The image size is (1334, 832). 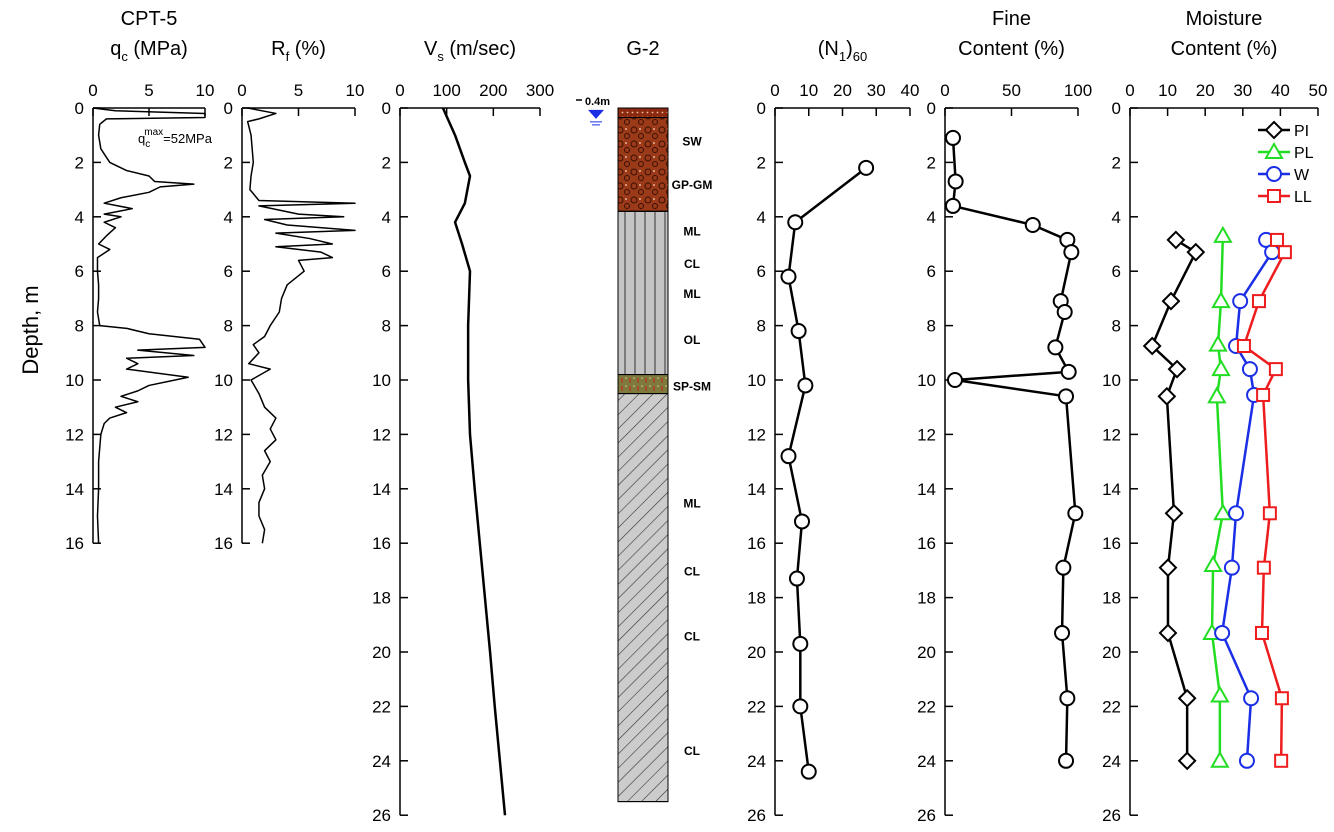 What do you see at coordinates (141, 138) in the screenshot?
I see `annotation-part: q` at bounding box center [141, 138].